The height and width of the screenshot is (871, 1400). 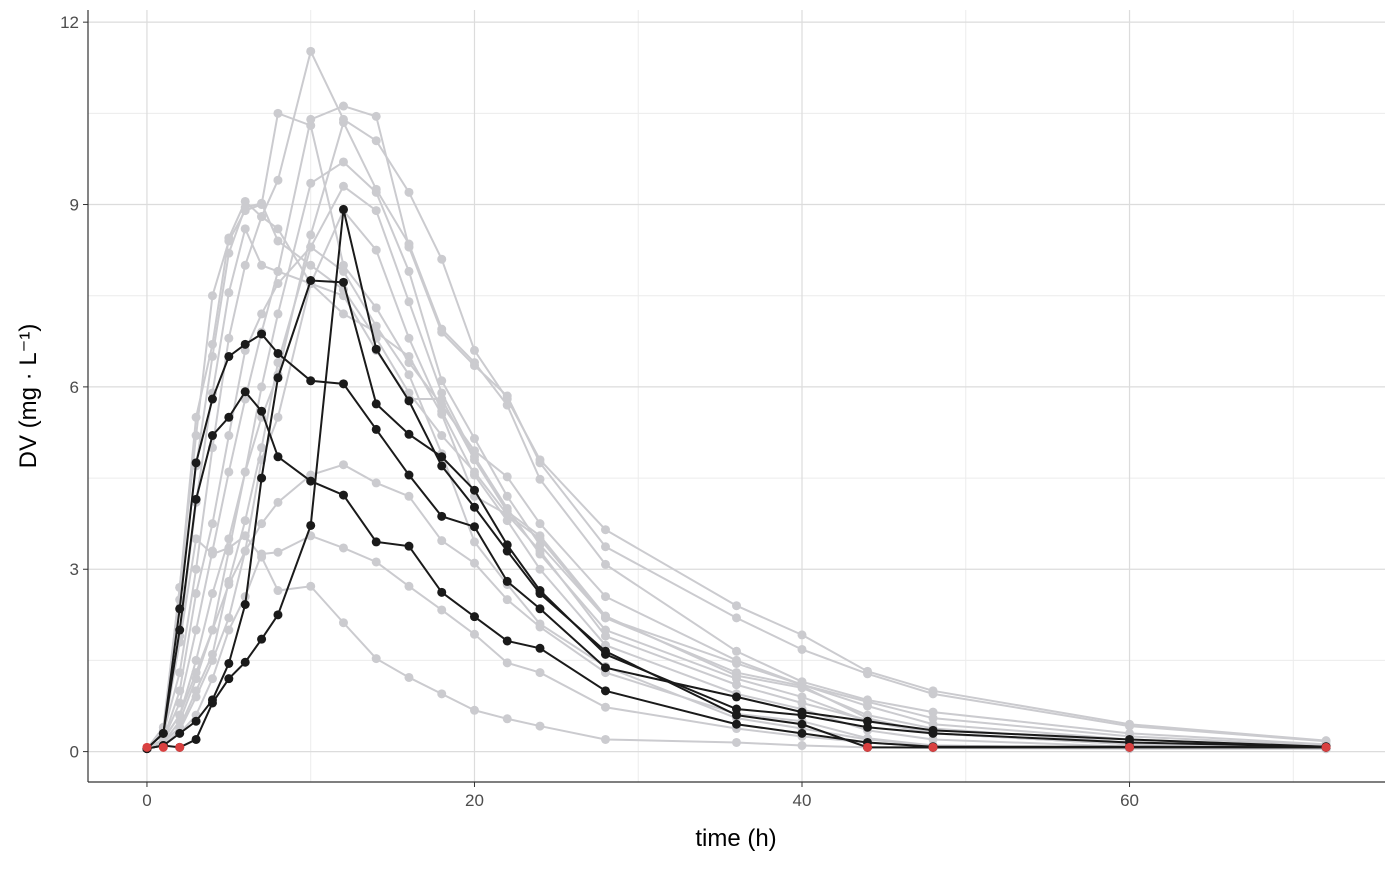 What do you see at coordinates (735, 838) in the screenshot?
I see `x-axis-label: time (h)` at bounding box center [735, 838].